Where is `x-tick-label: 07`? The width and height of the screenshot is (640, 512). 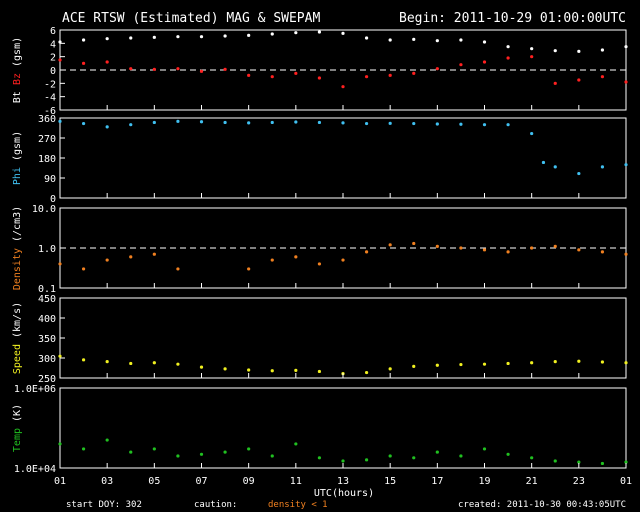
x-tick-label: 07 is located at coordinates (201, 481).